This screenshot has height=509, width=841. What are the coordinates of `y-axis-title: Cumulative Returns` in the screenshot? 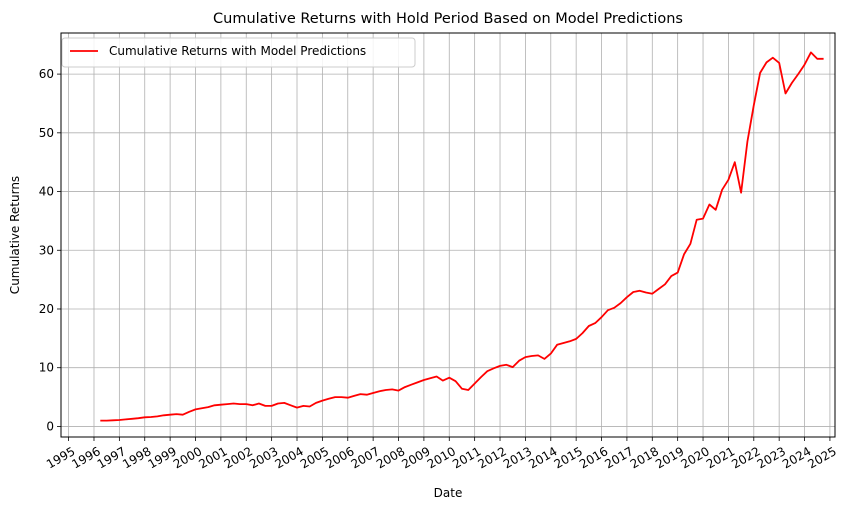 It's located at (15, 235).